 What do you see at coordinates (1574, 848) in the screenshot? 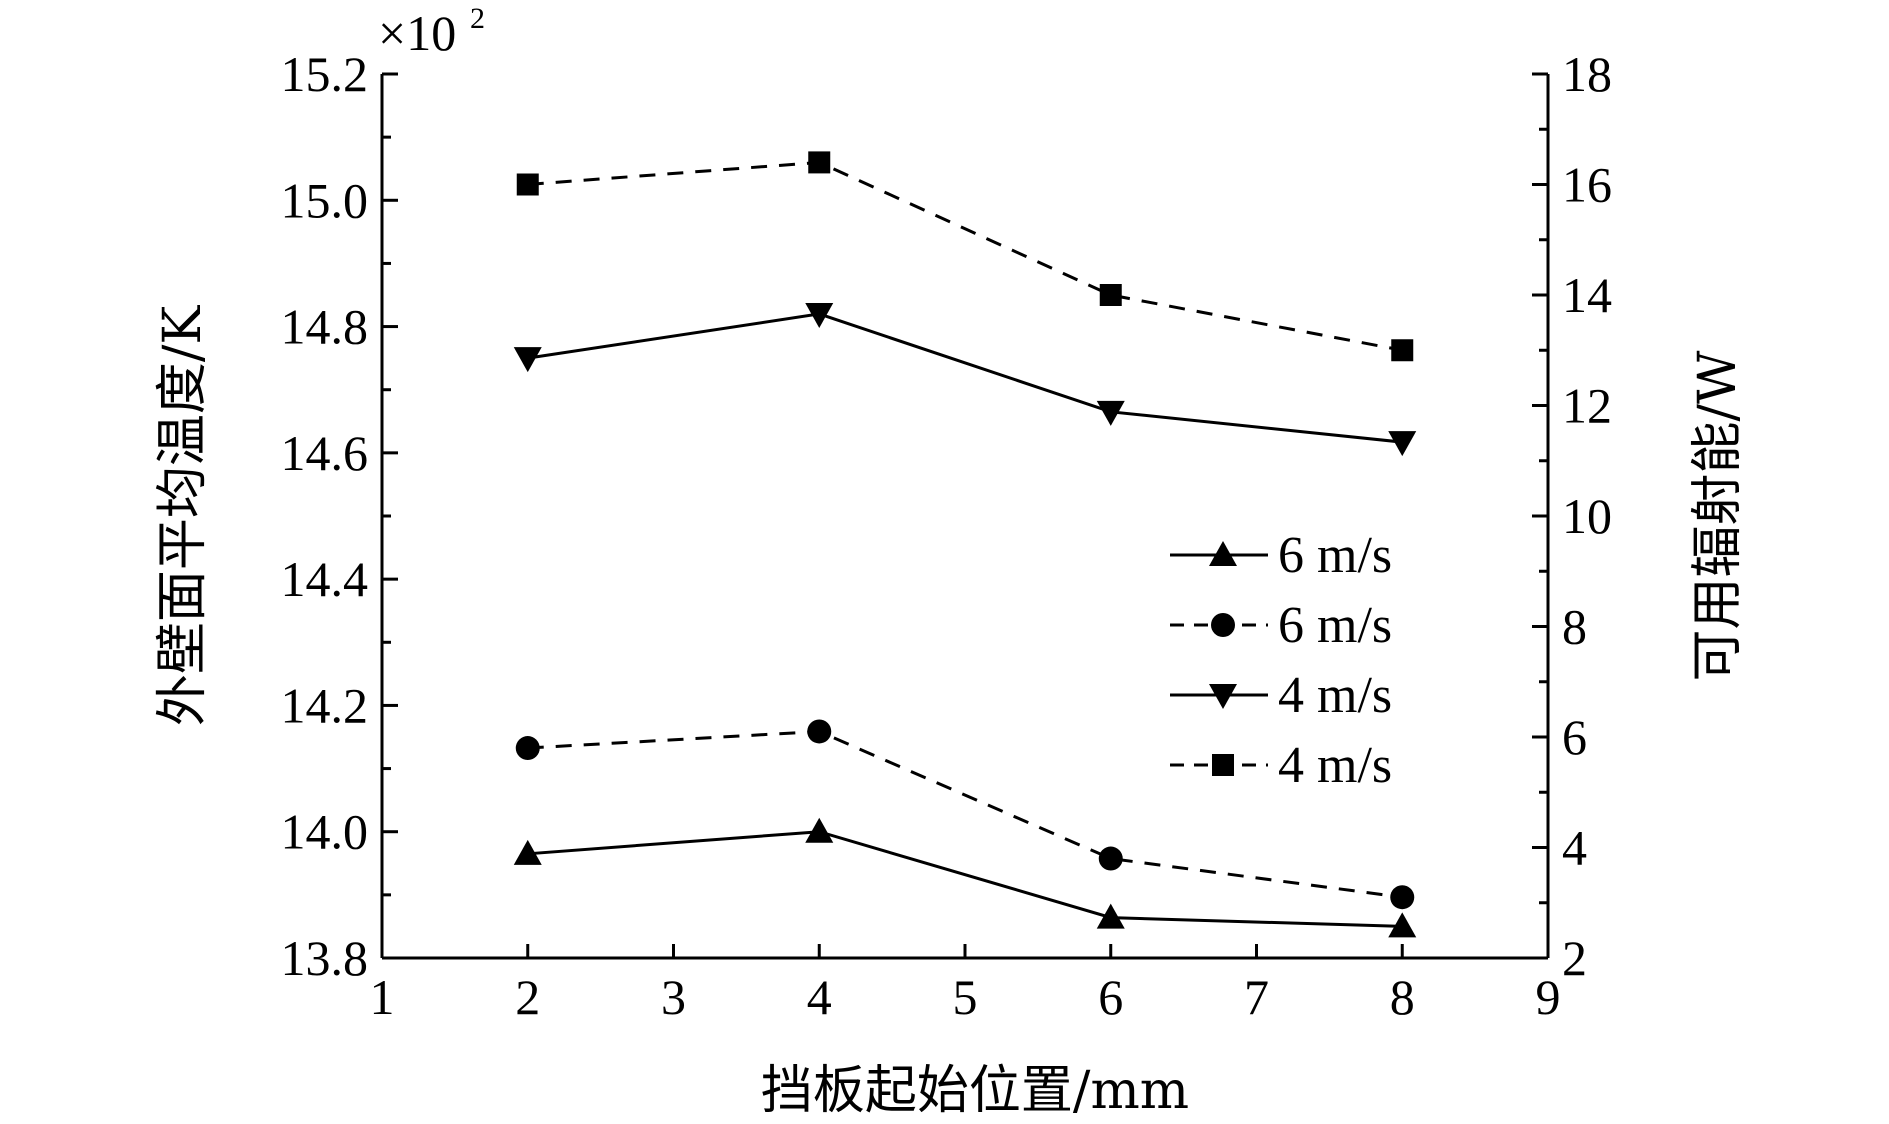
I see `right-y-tick-label: 4` at bounding box center [1574, 848].